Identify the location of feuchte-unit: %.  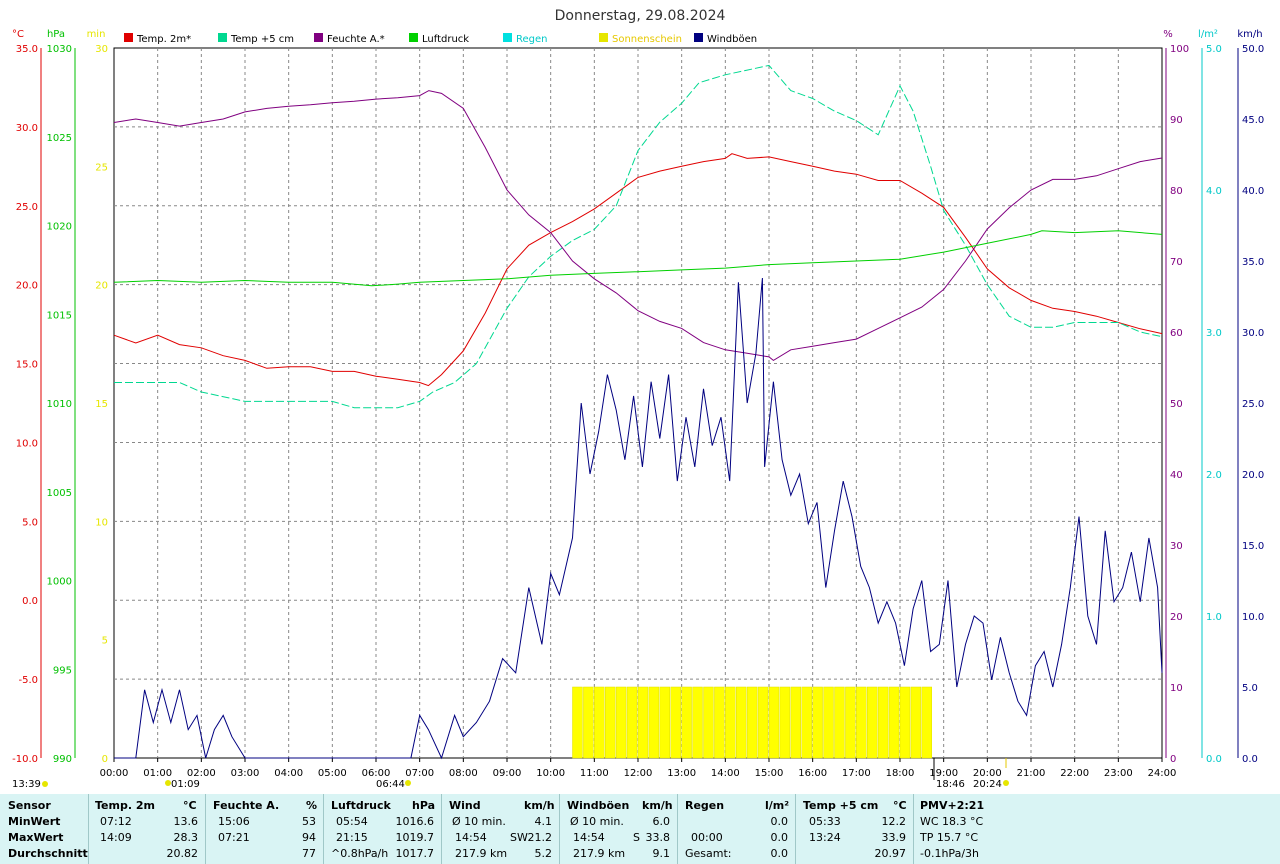
(312, 805).